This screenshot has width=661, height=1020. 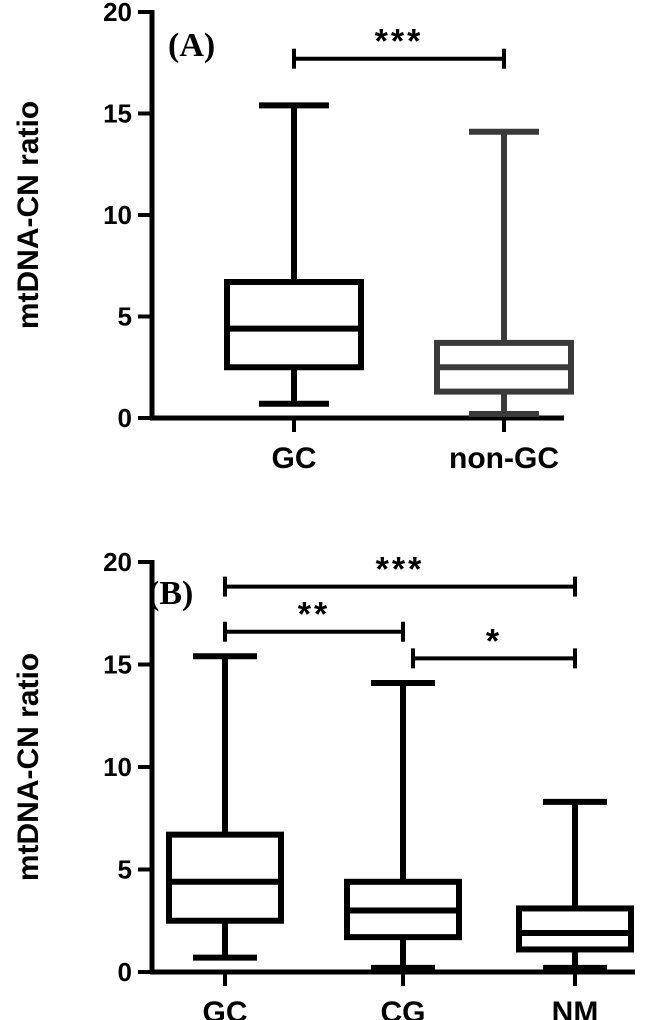 I want to click on significance-bracket: *, so click(x=494, y=645).